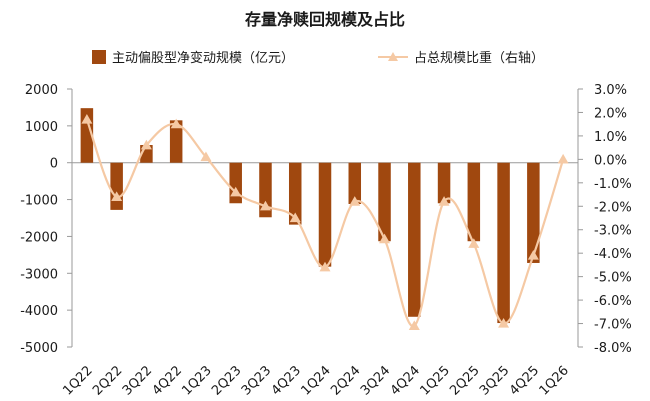  What do you see at coordinates (613, 231) in the screenshot?
I see `right-tick-label: -3.0%` at bounding box center [613, 231].